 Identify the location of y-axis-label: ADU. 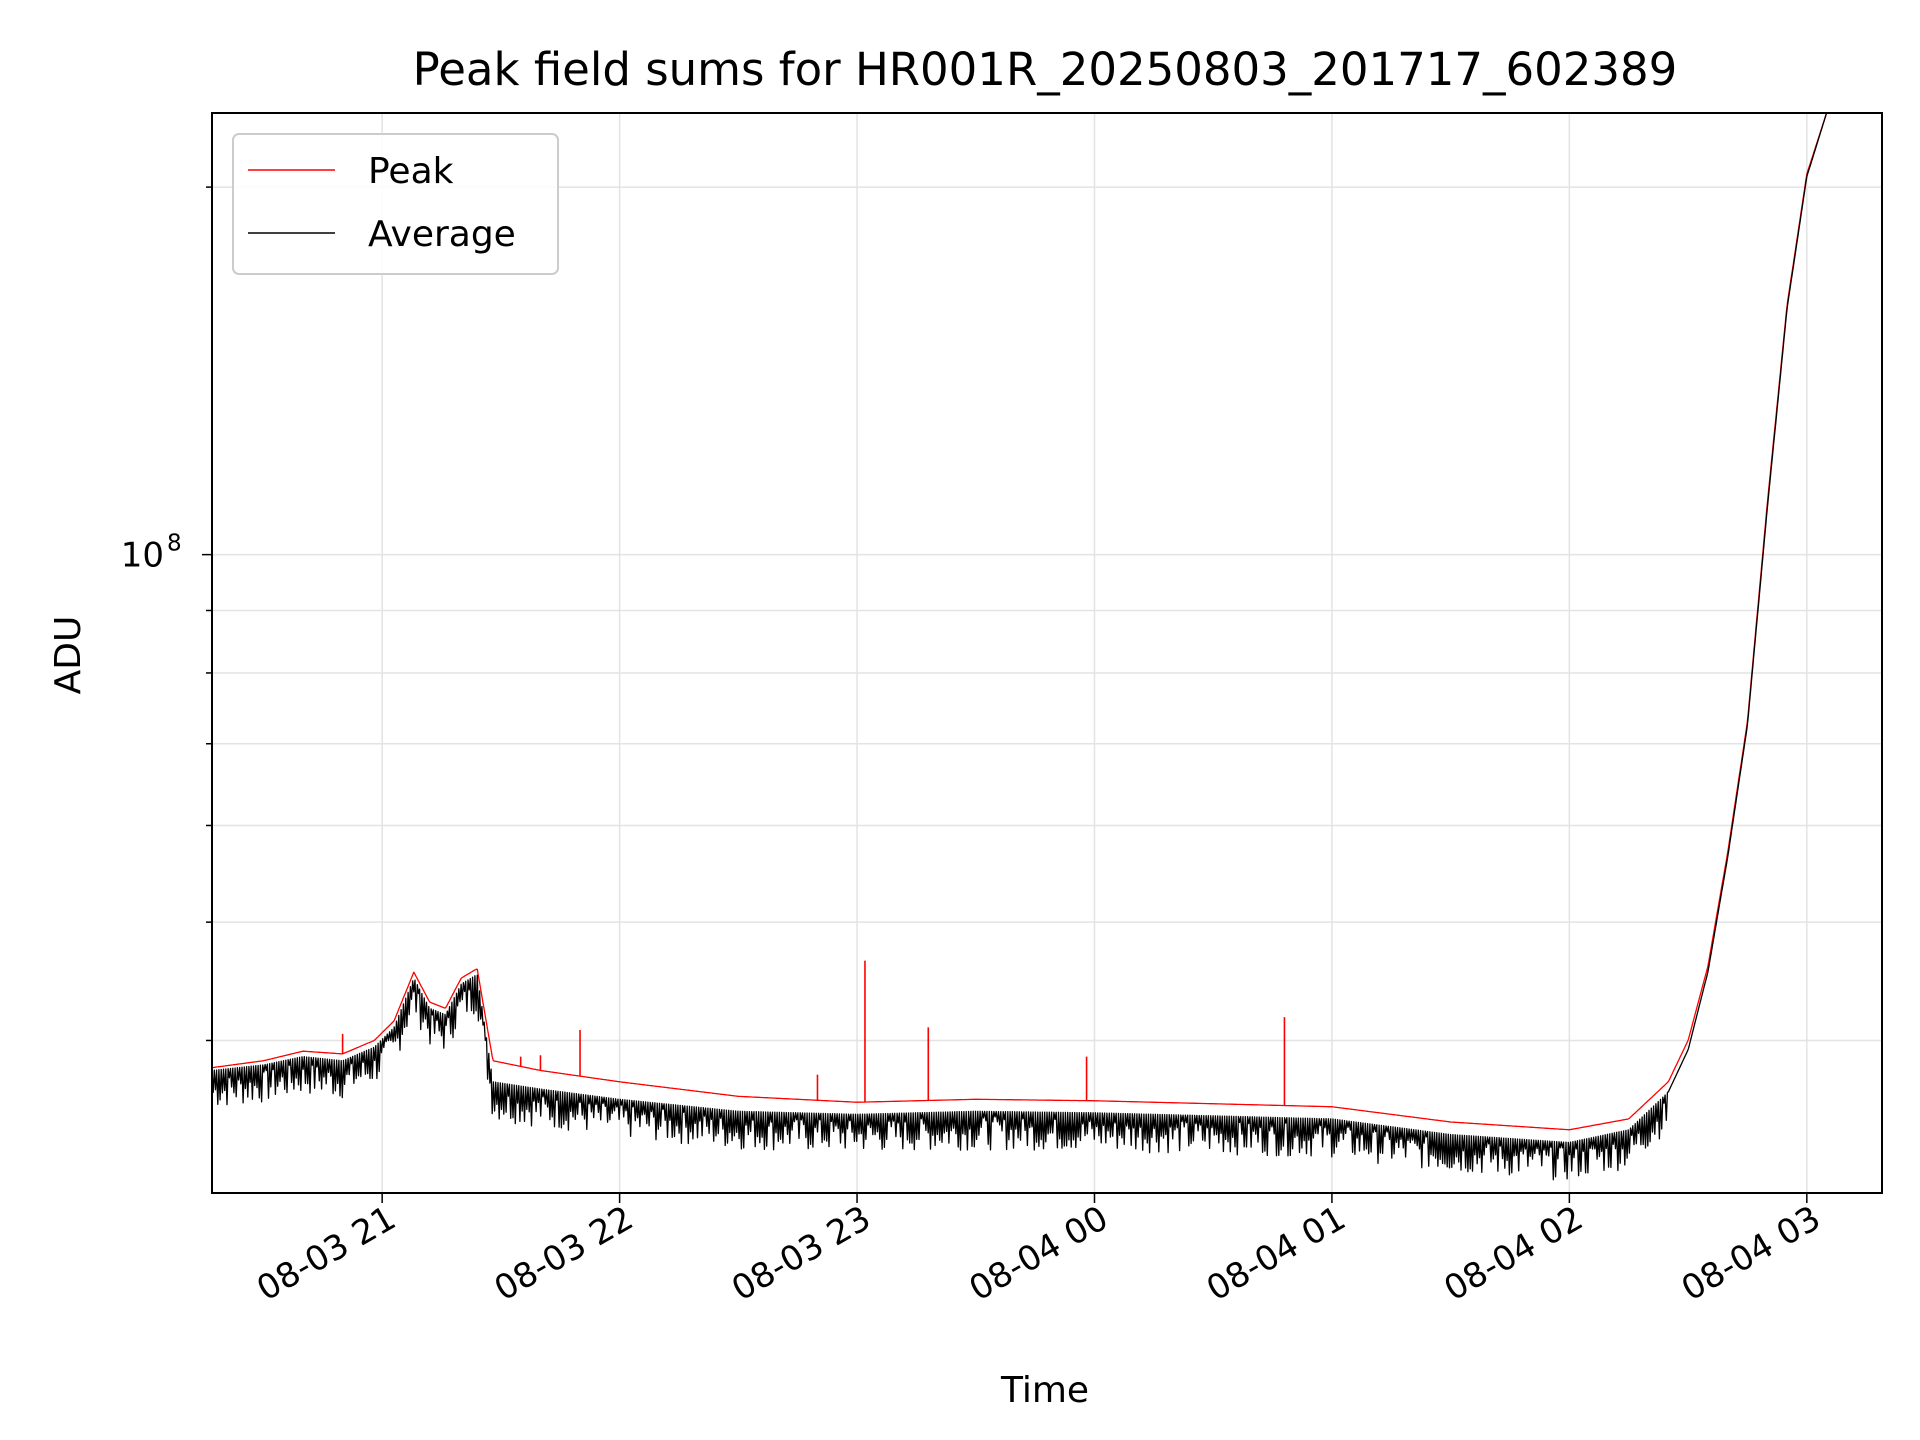
(68, 655).